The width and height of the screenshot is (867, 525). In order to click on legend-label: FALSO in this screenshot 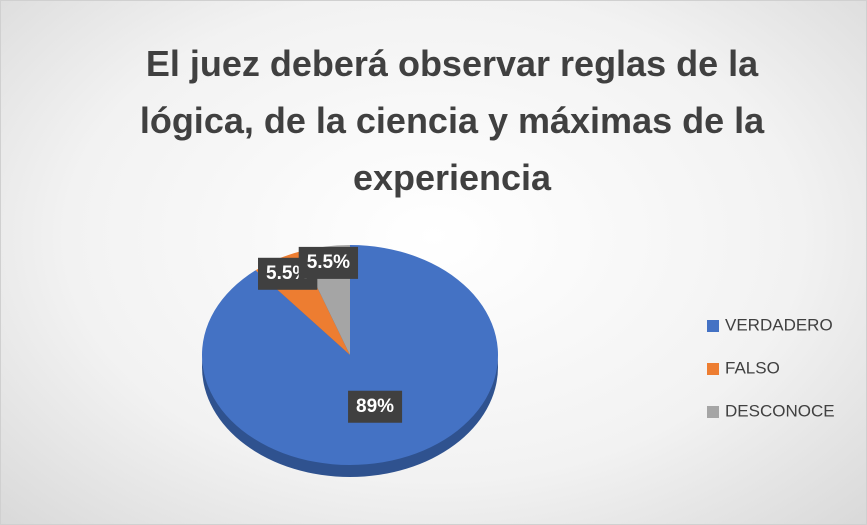, I will do `click(752, 367)`.